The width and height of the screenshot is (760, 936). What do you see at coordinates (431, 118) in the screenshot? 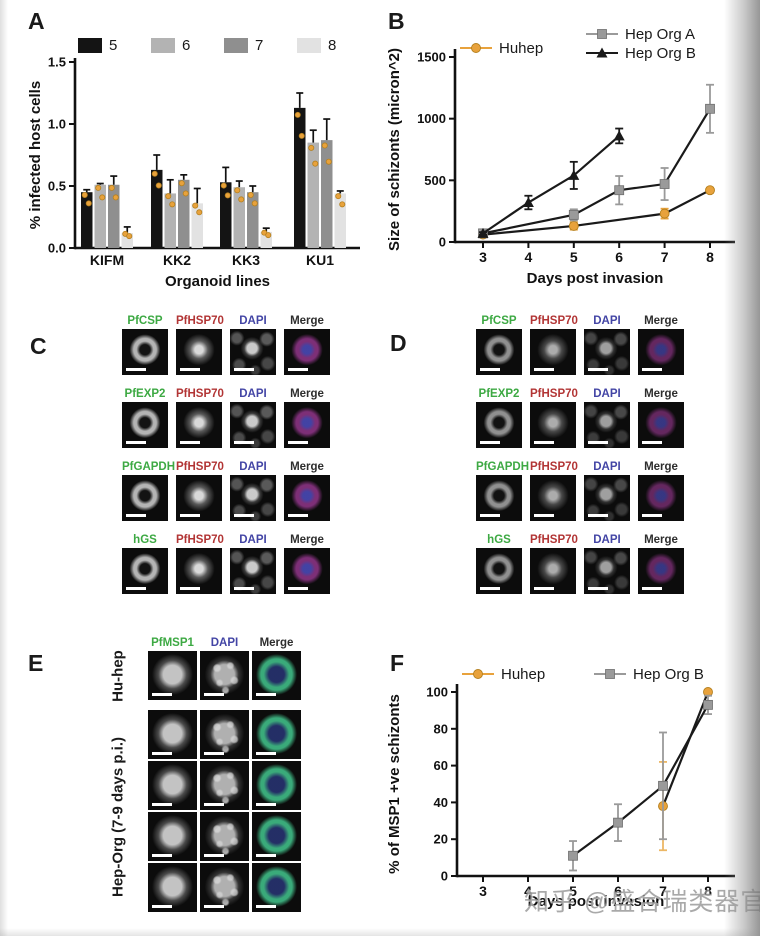
I see `y-tick-label: 1000` at bounding box center [431, 118].